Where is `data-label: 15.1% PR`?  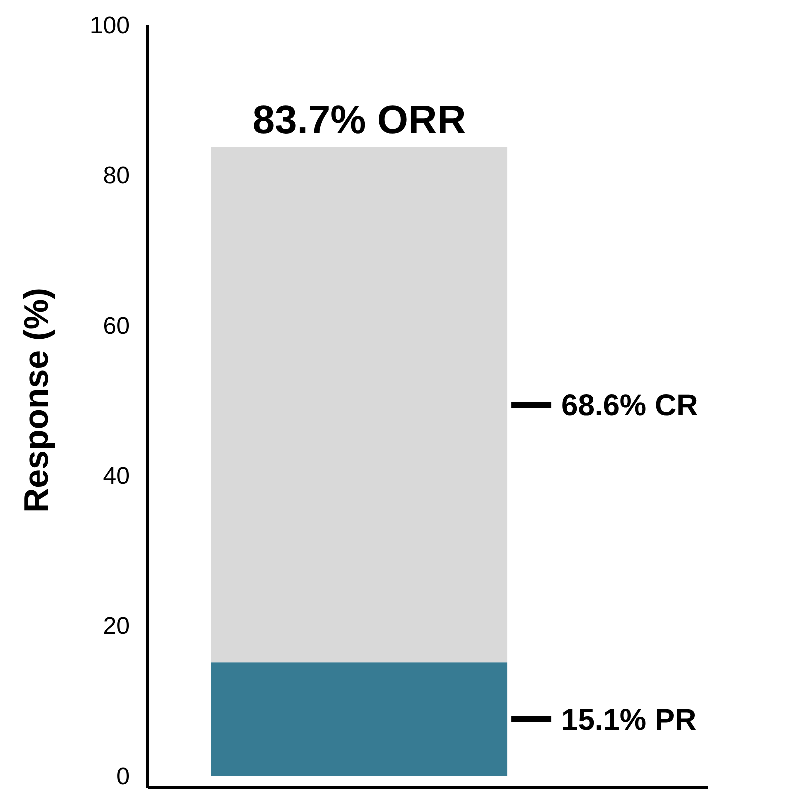
data-label: 15.1% PR is located at coordinates (629, 720).